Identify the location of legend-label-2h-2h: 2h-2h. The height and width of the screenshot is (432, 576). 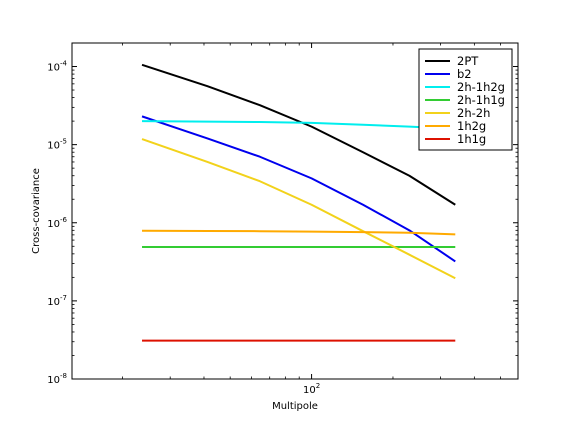
(473, 113).